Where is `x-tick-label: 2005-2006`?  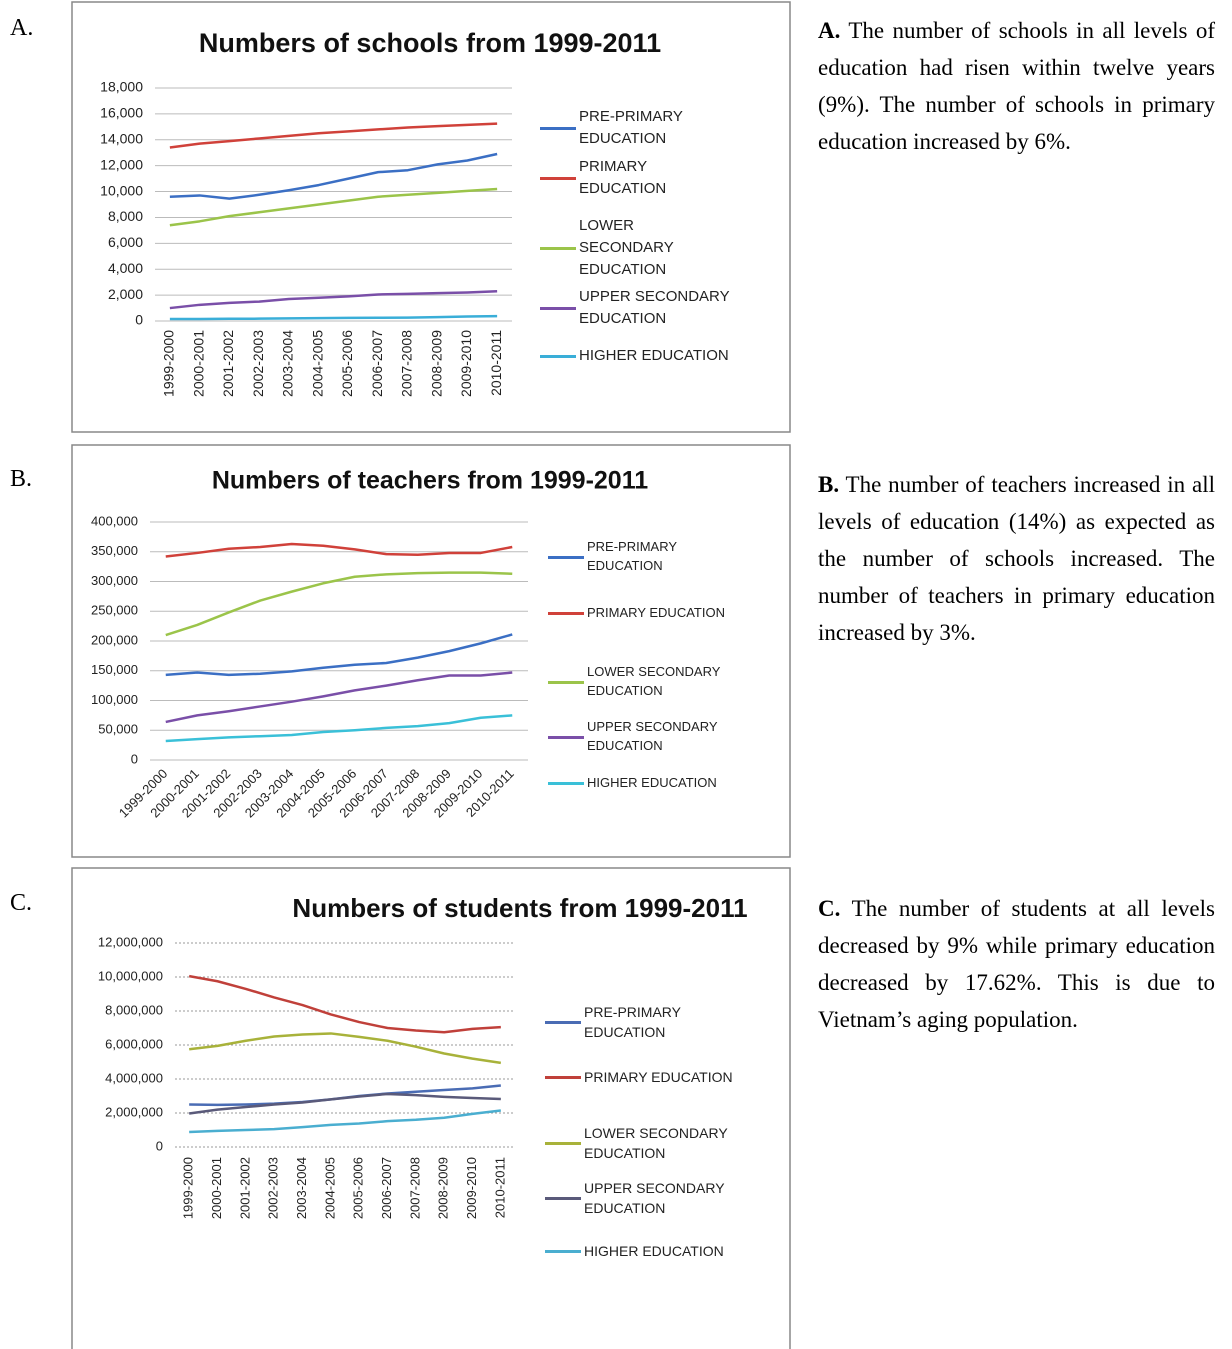 x-tick-label: 2005-2006 is located at coordinates (358, 1188).